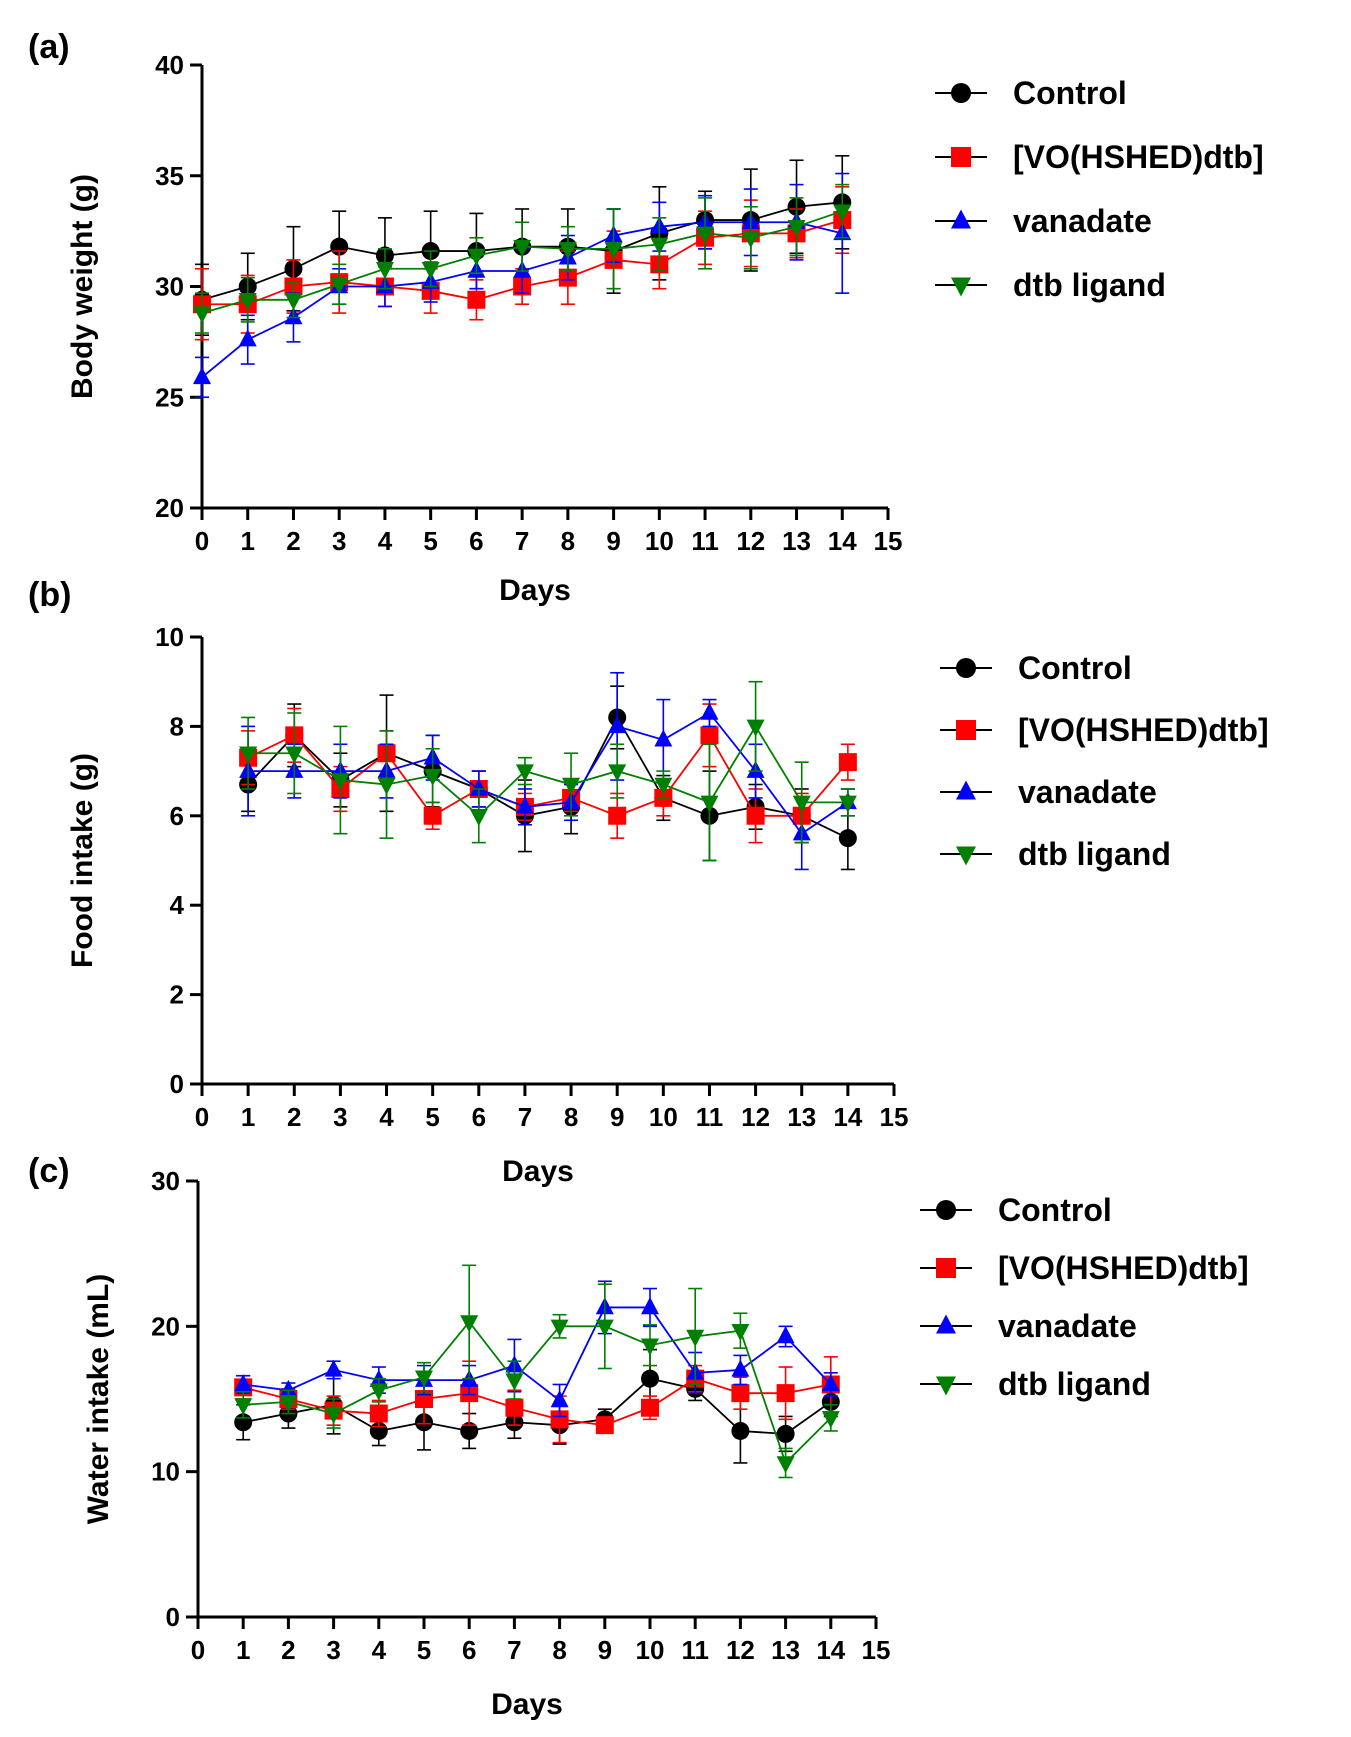 Image resolution: width=1351 pixels, height=1737 pixels. I want to click on series-vanadate, so click(537, 1349).